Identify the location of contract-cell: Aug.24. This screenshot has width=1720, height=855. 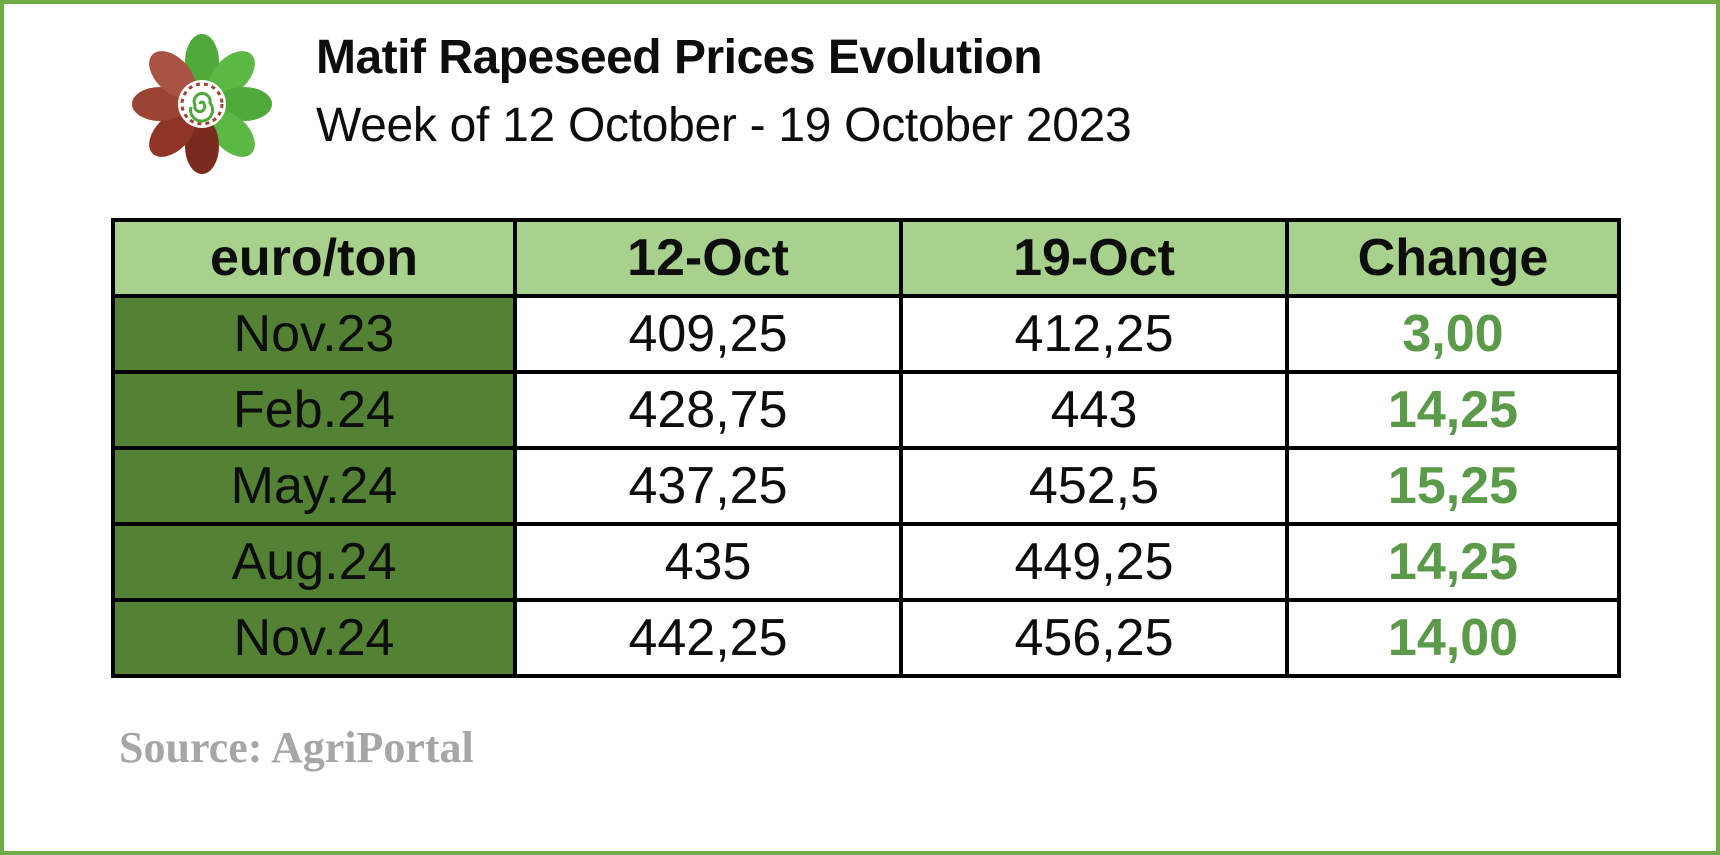
(314, 562).